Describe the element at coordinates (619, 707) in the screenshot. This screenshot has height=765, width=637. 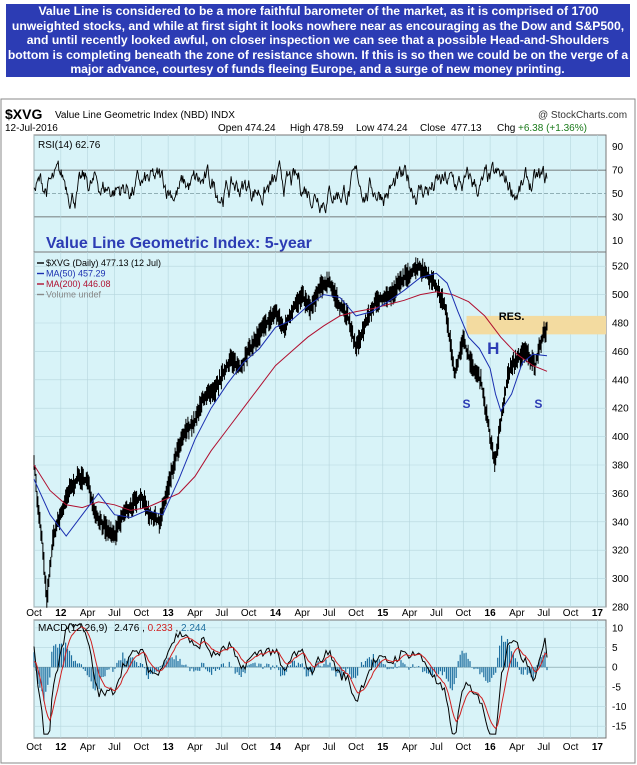
I see `macd-tick-label: -10` at that location.